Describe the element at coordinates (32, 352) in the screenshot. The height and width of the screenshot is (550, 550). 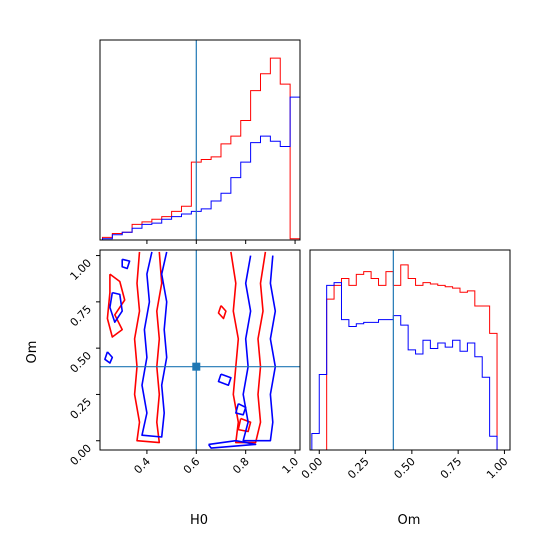
I see `y-axis-label-om: Om` at that location.